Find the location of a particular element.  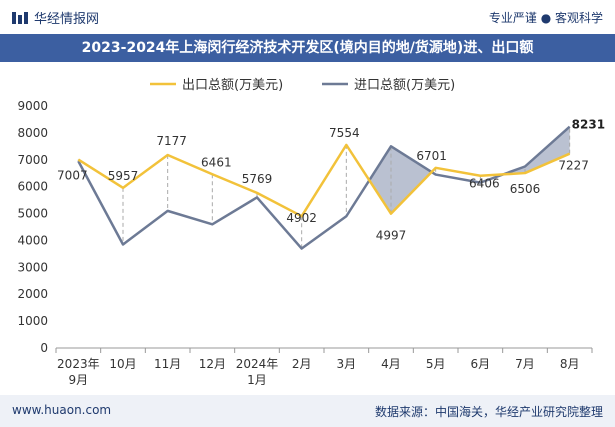

x-tick-label: 6月 is located at coordinates (481, 364).